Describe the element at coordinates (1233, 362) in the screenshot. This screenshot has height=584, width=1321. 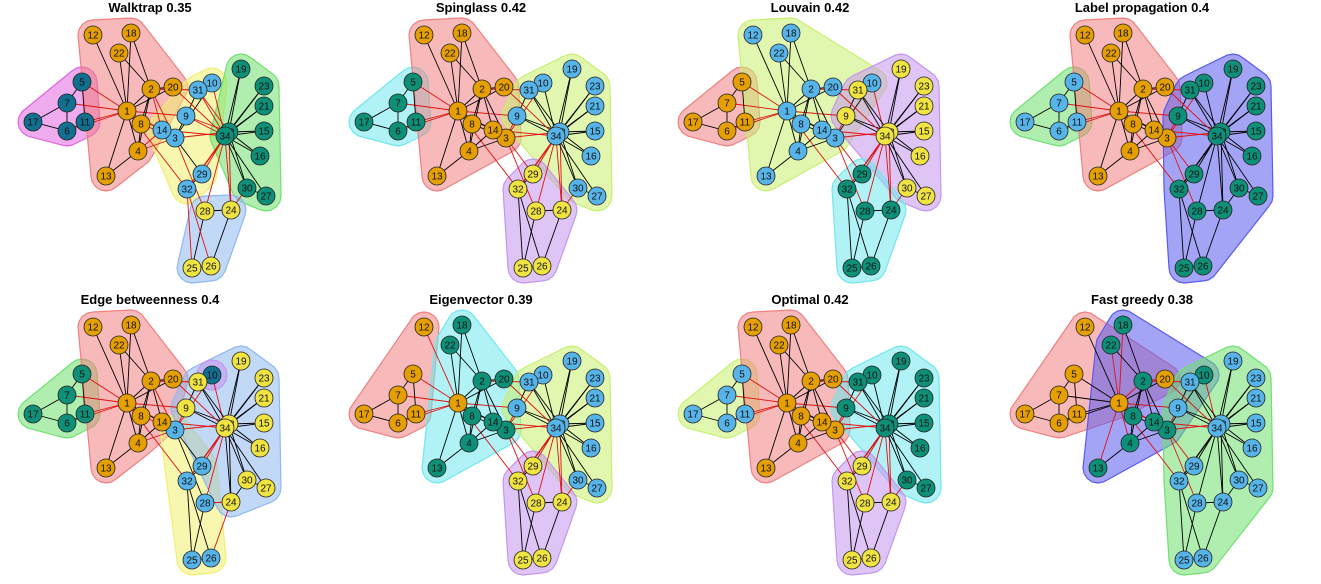
I see `node-label: 19` at that location.